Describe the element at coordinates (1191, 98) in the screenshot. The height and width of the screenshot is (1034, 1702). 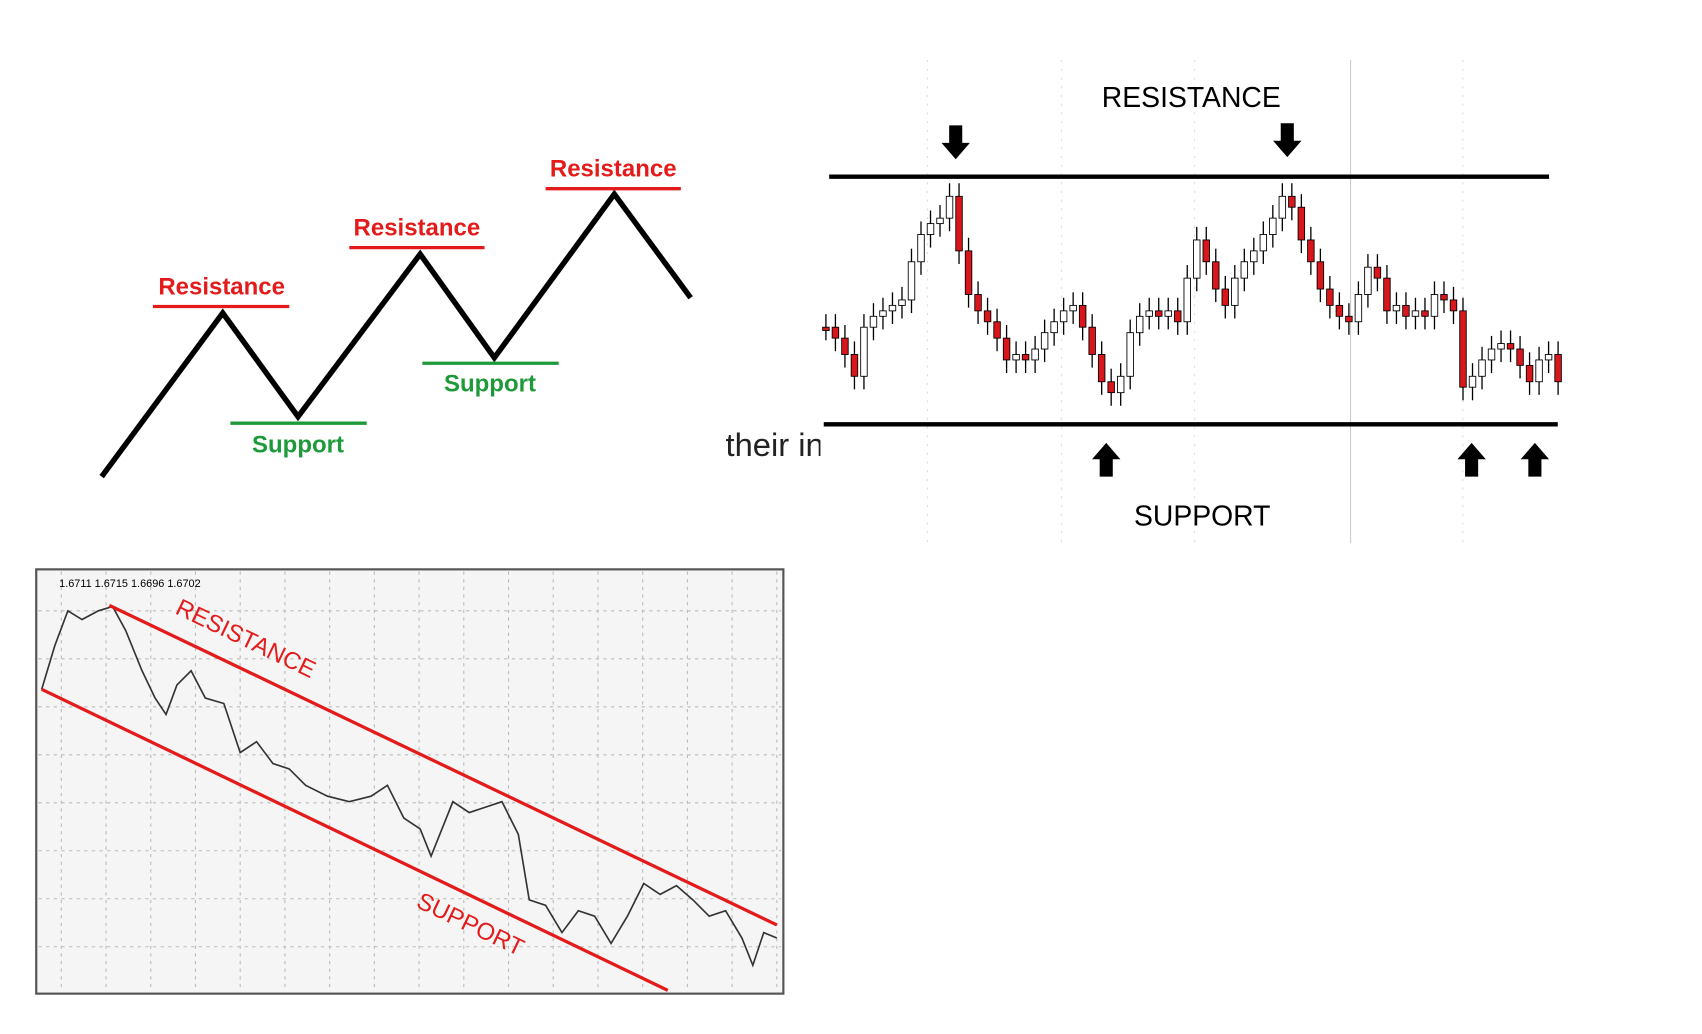
I see `resistance-label: RESISTANCE` at that location.